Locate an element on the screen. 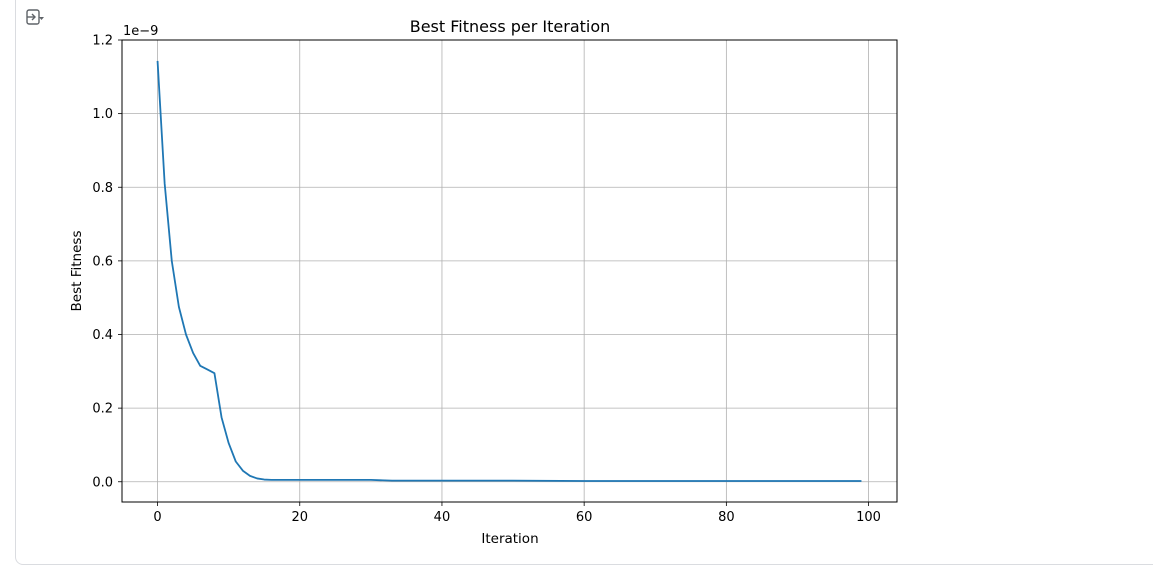 This screenshot has width=1153, height=568. output-collapse-icon is located at coordinates (35, 17).